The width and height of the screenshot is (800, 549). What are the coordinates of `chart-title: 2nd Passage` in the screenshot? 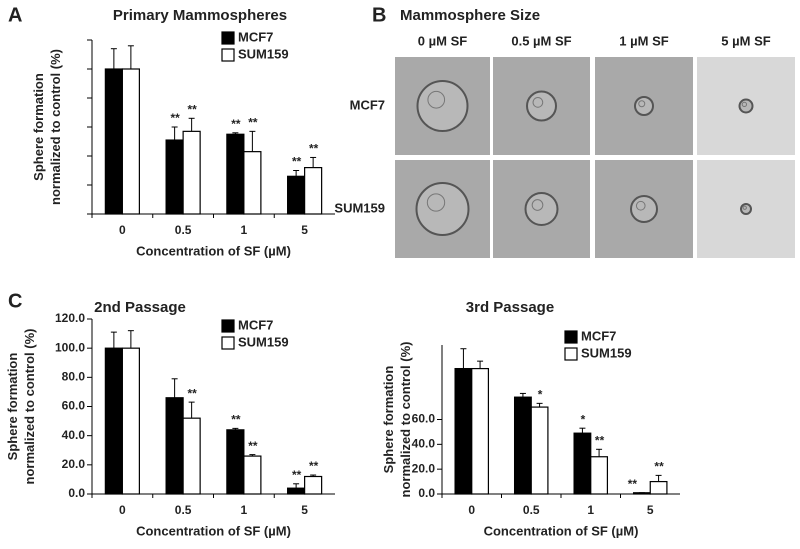 It's located at (140, 307).